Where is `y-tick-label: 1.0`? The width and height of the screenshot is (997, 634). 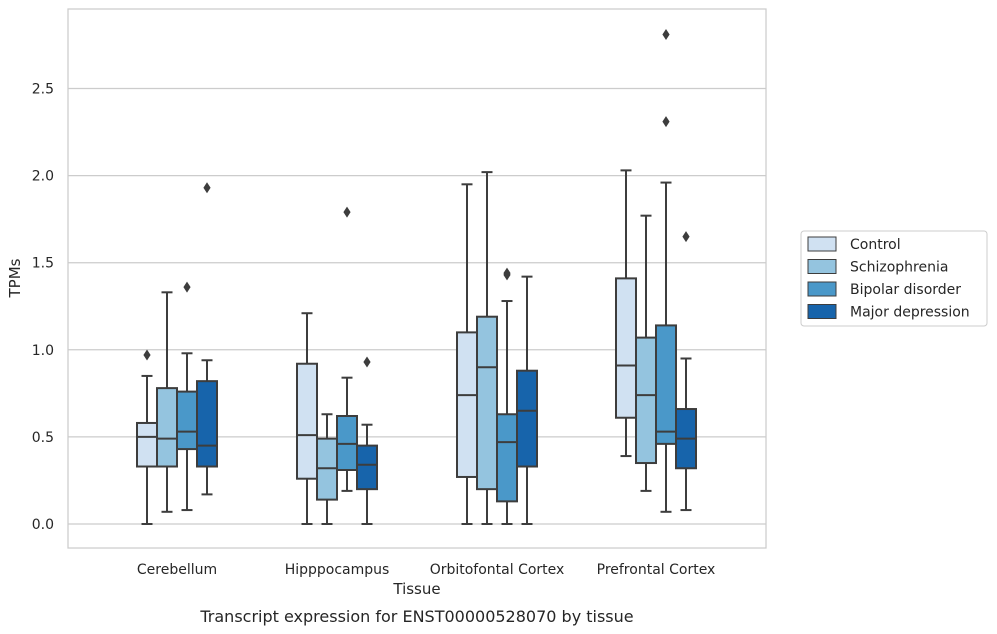 y-tick-label: 1.0 is located at coordinates (43, 351).